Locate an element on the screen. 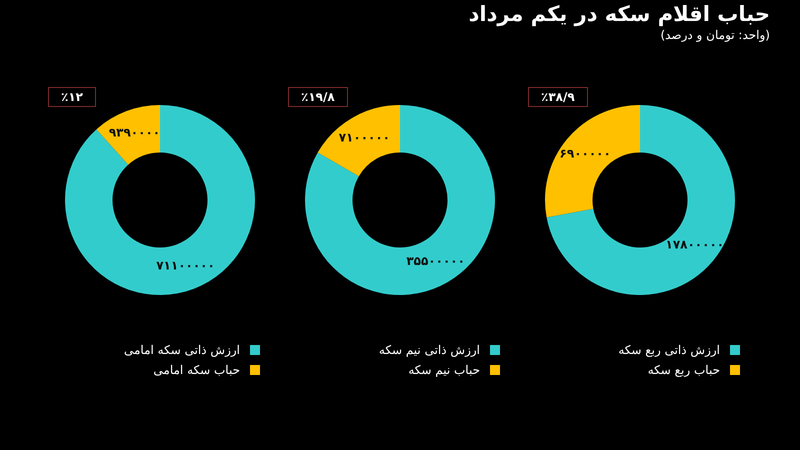  data-label: ۷۱۱۰۰۰۰۰ is located at coordinates (185, 265).